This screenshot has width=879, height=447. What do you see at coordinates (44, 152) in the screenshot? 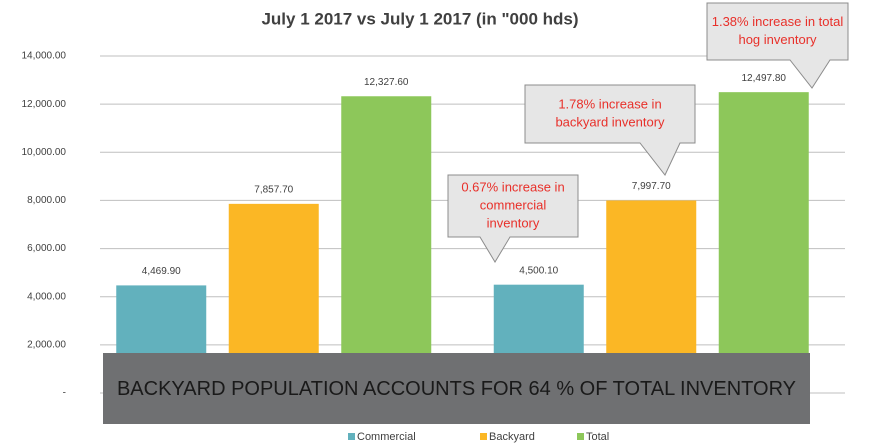
I see `y-tick-label: 10,000.00` at bounding box center [44, 152].